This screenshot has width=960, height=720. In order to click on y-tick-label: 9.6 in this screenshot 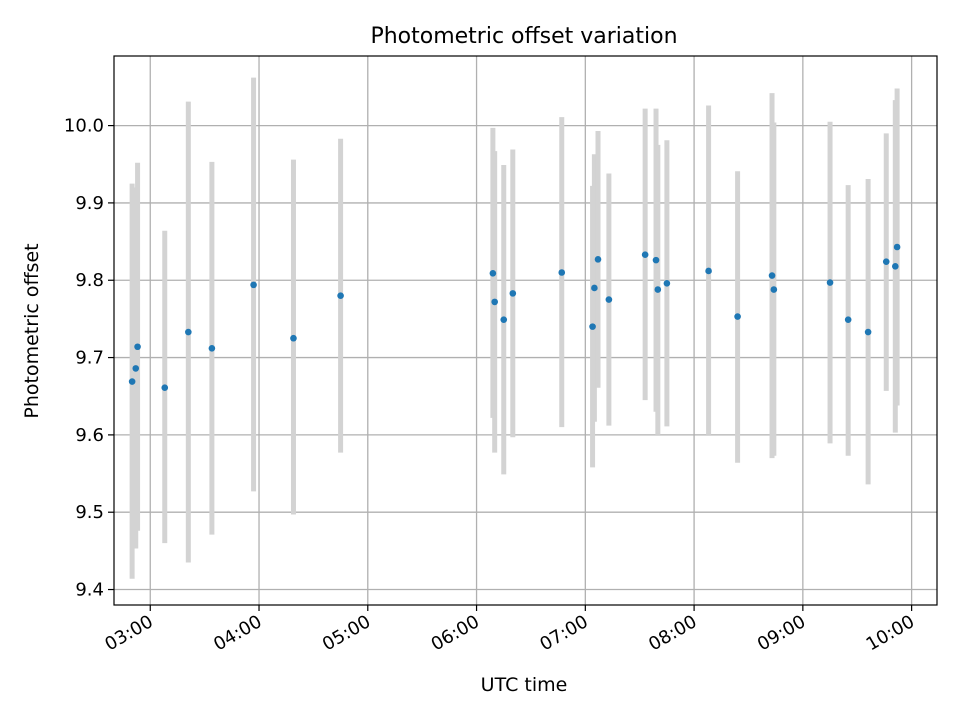, I will do `click(89, 435)`.